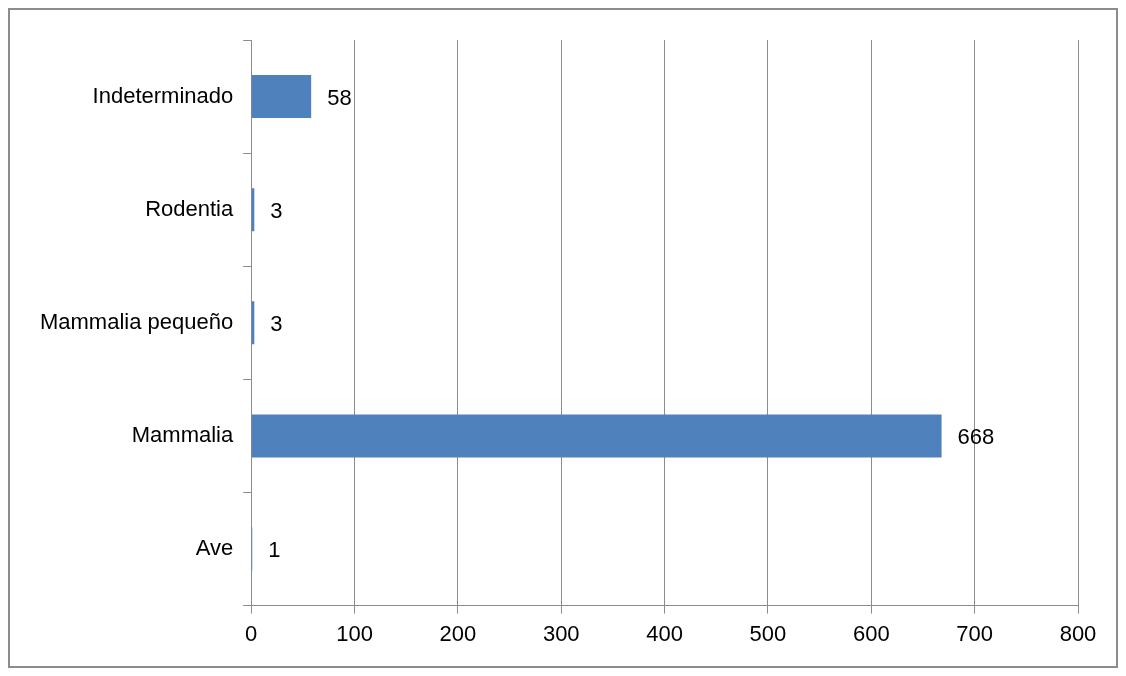 The height and width of the screenshot is (676, 1126). What do you see at coordinates (189, 208) in the screenshot?
I see `y-tick-label: Rodentia` at bounding box center [189, 208].